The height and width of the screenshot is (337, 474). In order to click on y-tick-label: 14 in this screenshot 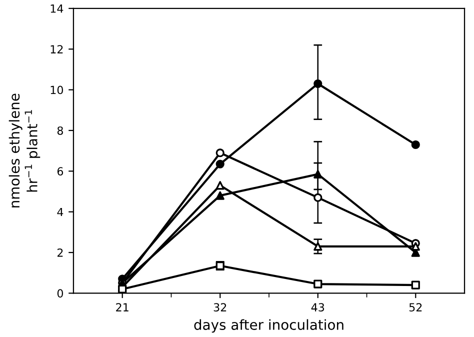, I will do `click(57, 8)`.